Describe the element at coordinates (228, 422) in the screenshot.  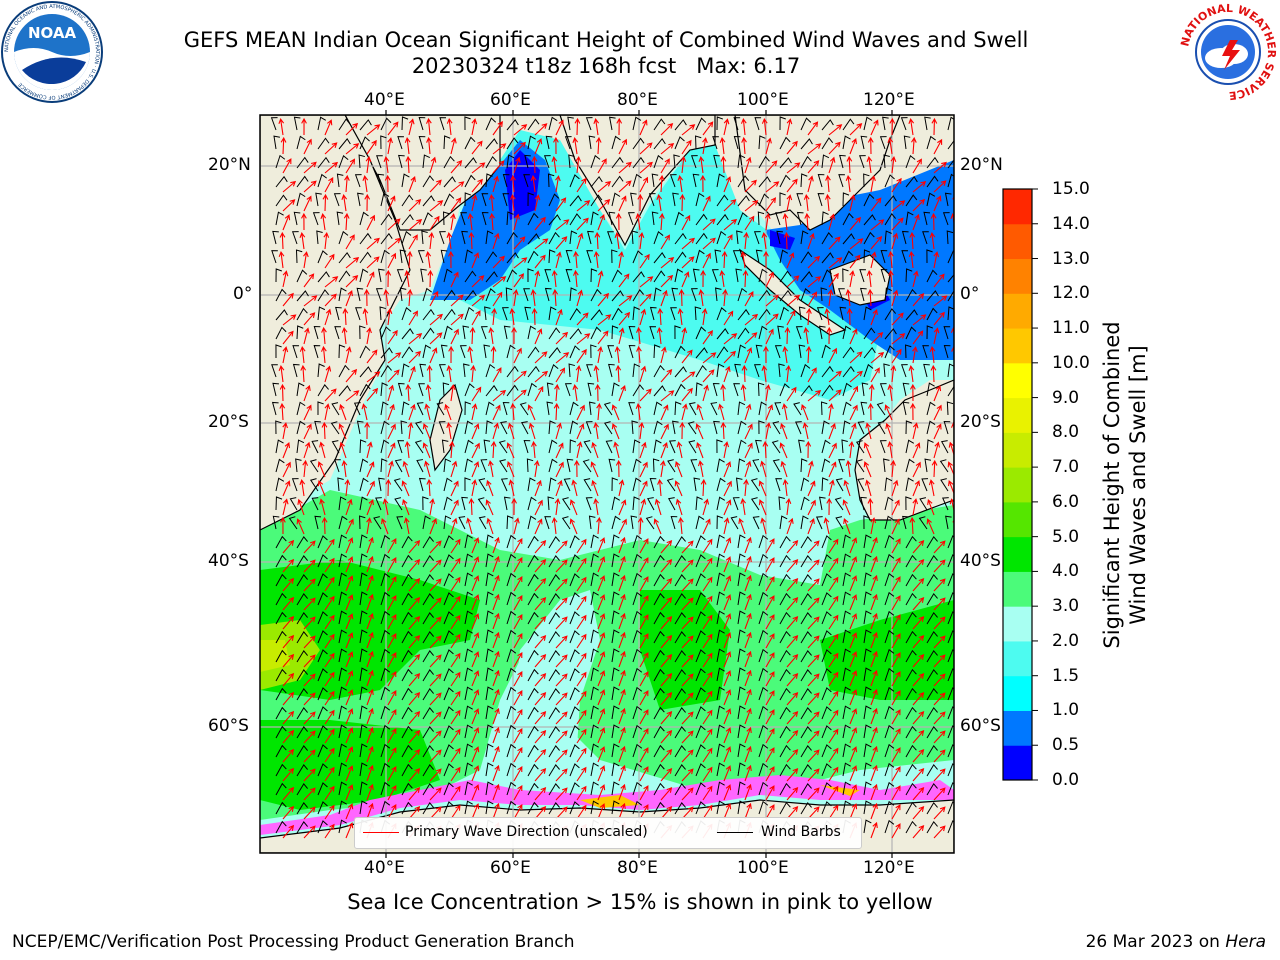
I see `lat-tick-left-20s: 20°S` at that location.